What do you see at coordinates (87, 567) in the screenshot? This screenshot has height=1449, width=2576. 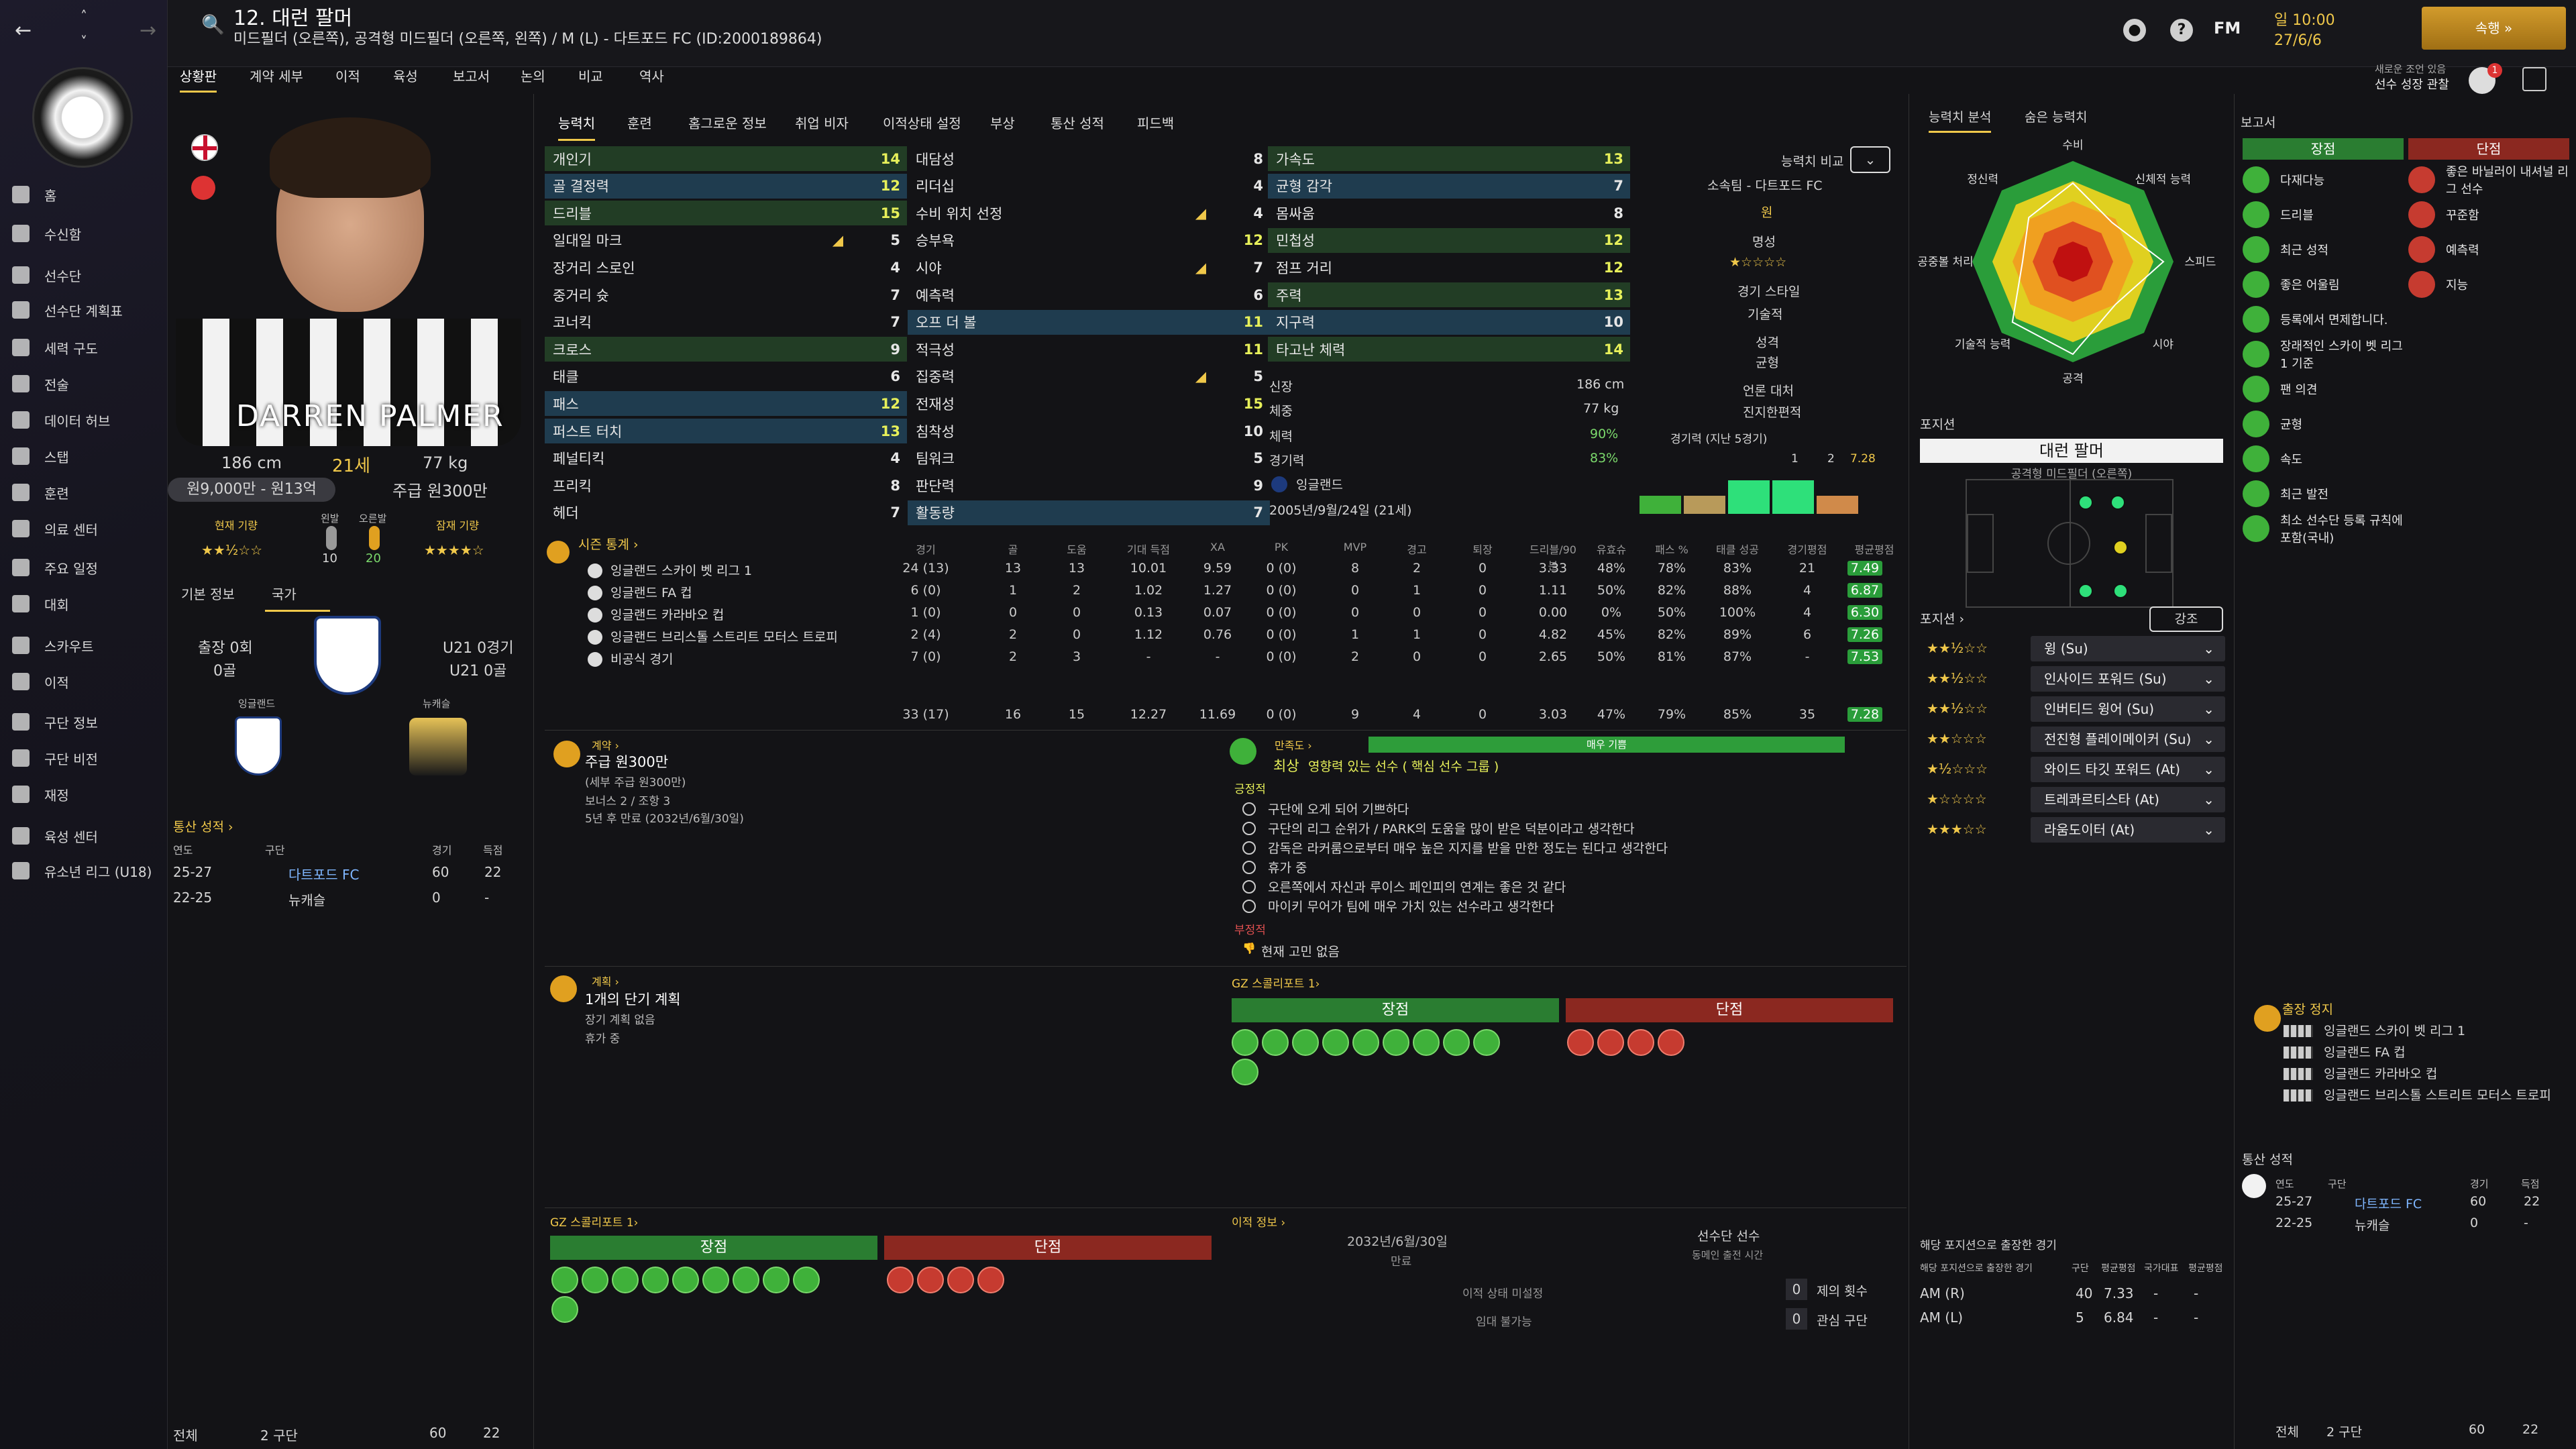 I see `sidebar-item: 주요 일정` at bounding box center [87, 567].